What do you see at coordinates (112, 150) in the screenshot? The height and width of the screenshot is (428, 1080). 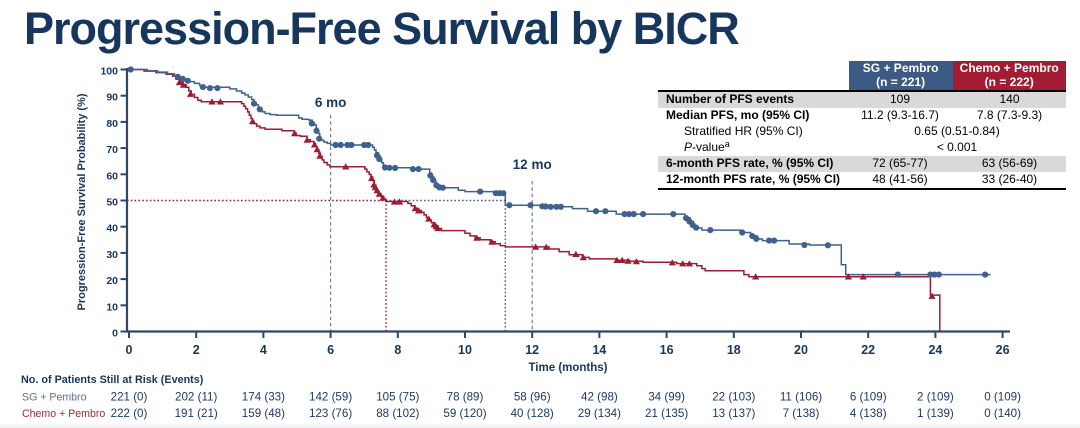 I see `svg-text: 70` at bounding box center [112, 150].